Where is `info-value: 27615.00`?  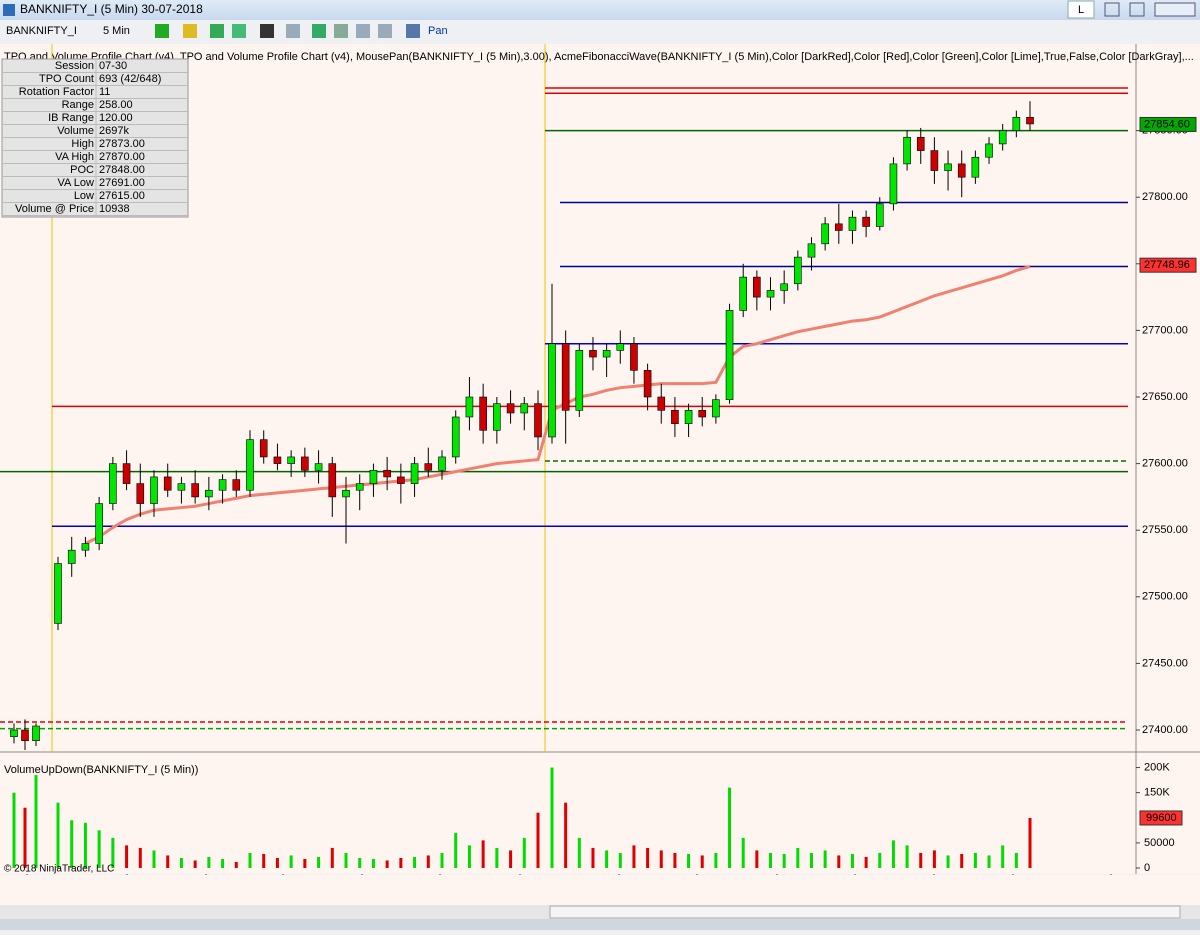
info-value: 27615.00 is located at coordinates (122, 196).